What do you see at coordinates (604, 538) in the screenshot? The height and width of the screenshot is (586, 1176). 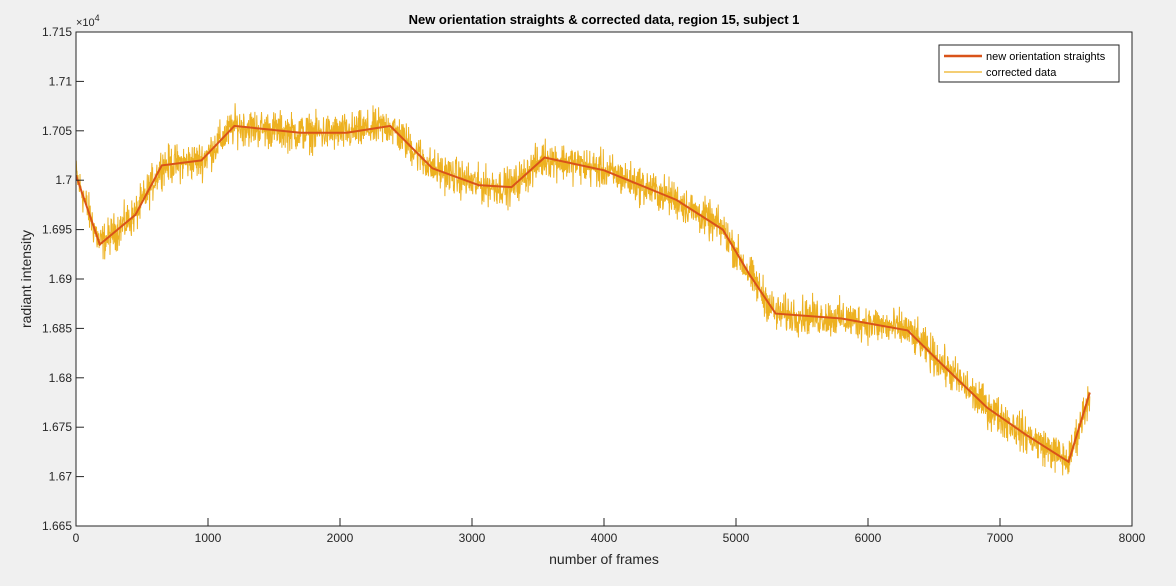 I see `x-tick-label: 4000` at bounding box center [604, 538].